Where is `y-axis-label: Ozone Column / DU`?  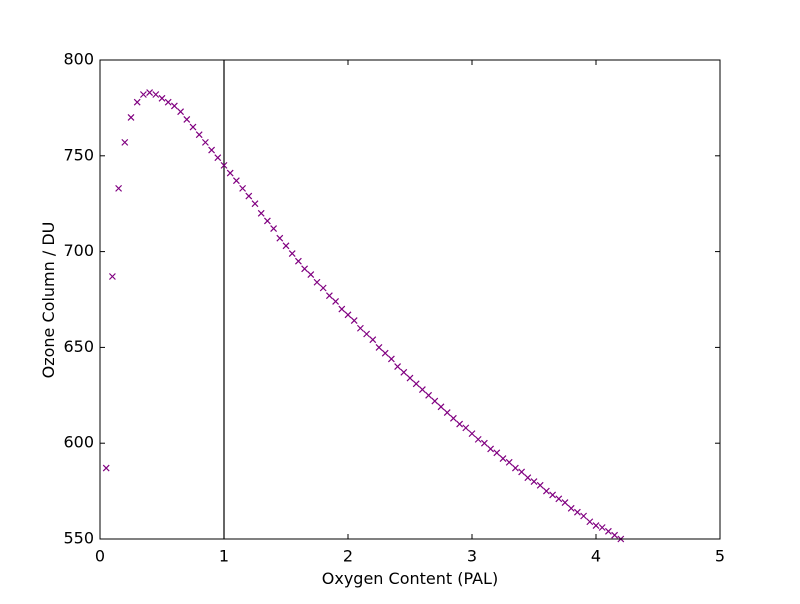 y-axis-label: Ozone Column / DU is located at coordinates (48, 300).